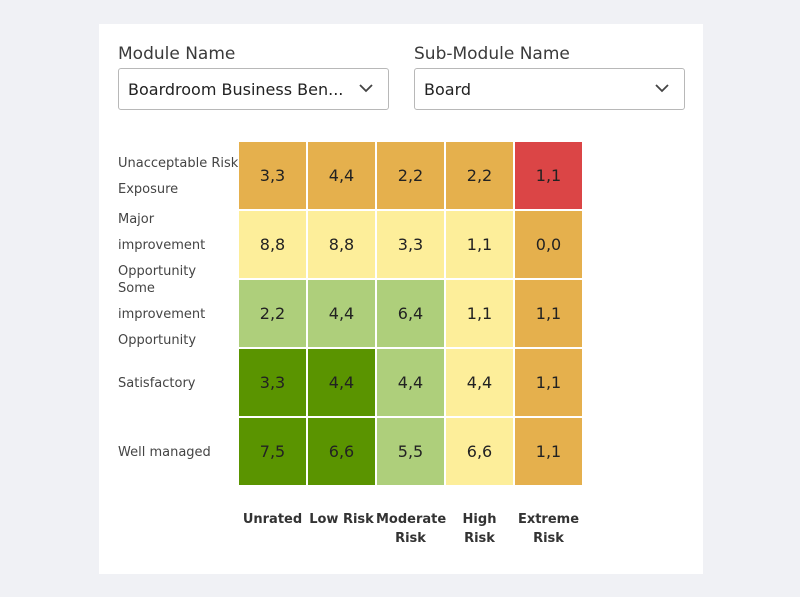 This screenshot has height=597, width=800. Describe the element at coordinates (178, 176) in the screenshot. I see `row-label: Unacceptable Risk Exposure` at that location.